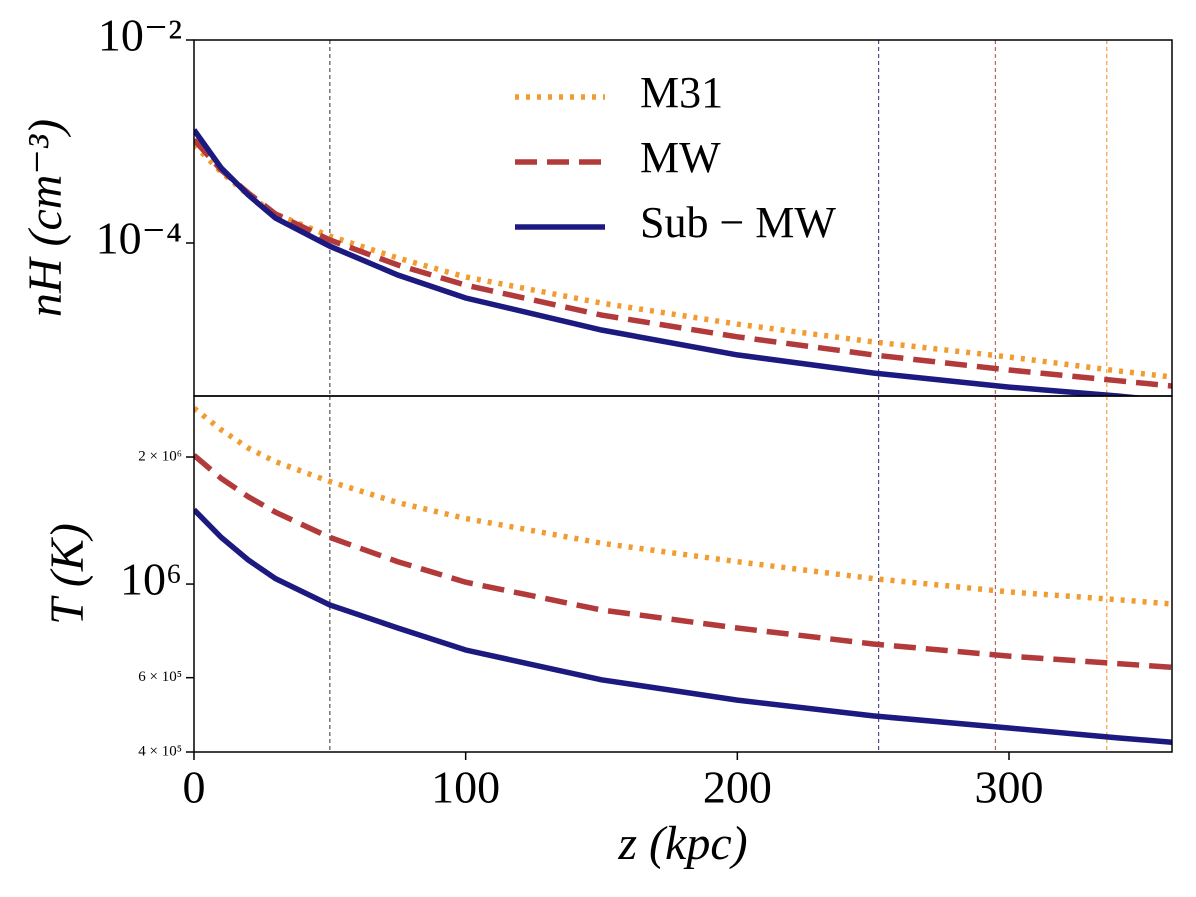 The height and width of the screenshot is (897, 1196). I want to click on legend-label: Sub − MW, so click(738, 222).